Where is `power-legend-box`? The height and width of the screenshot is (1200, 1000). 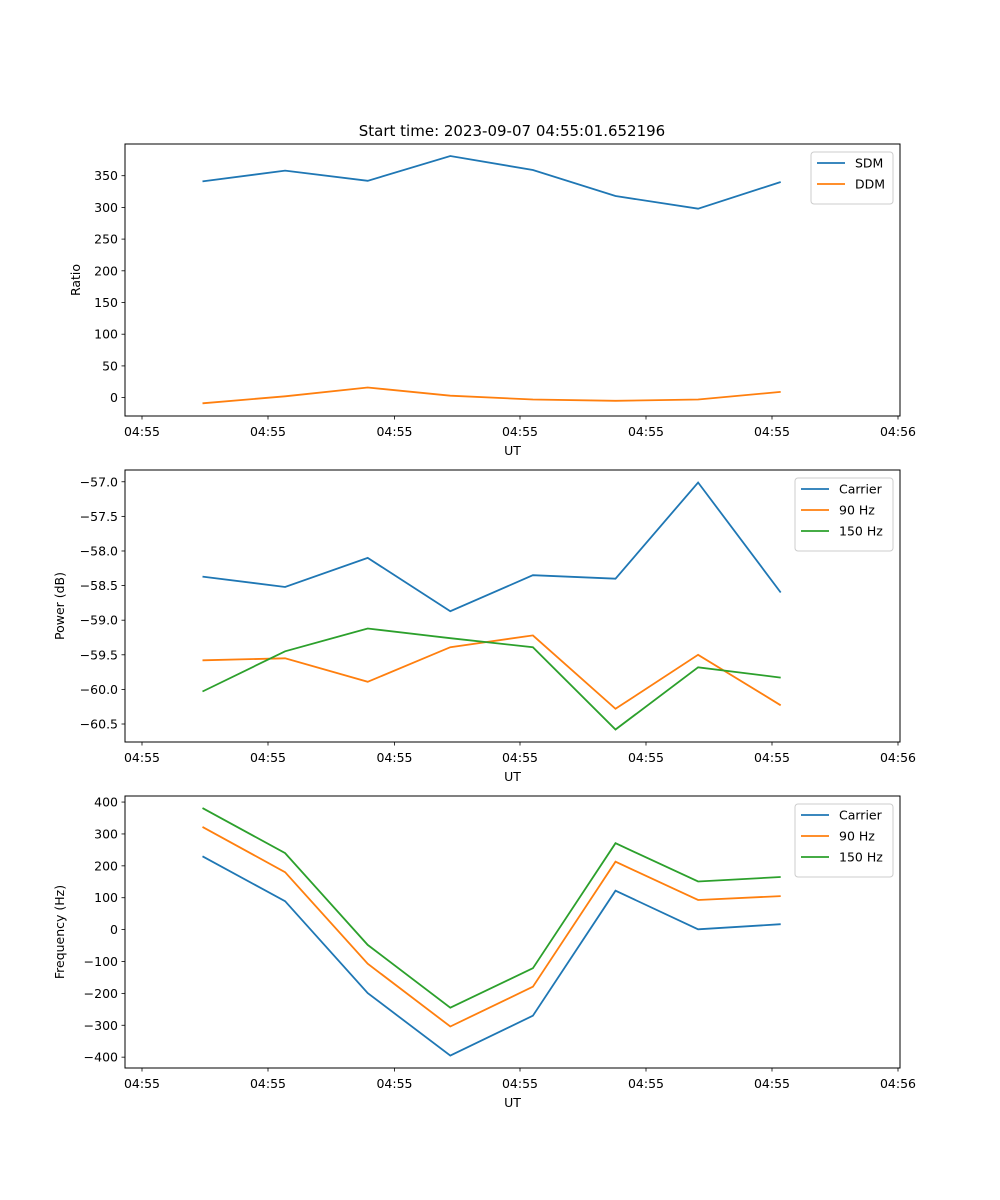 power-legend-box is located at coordinates (844, 514).